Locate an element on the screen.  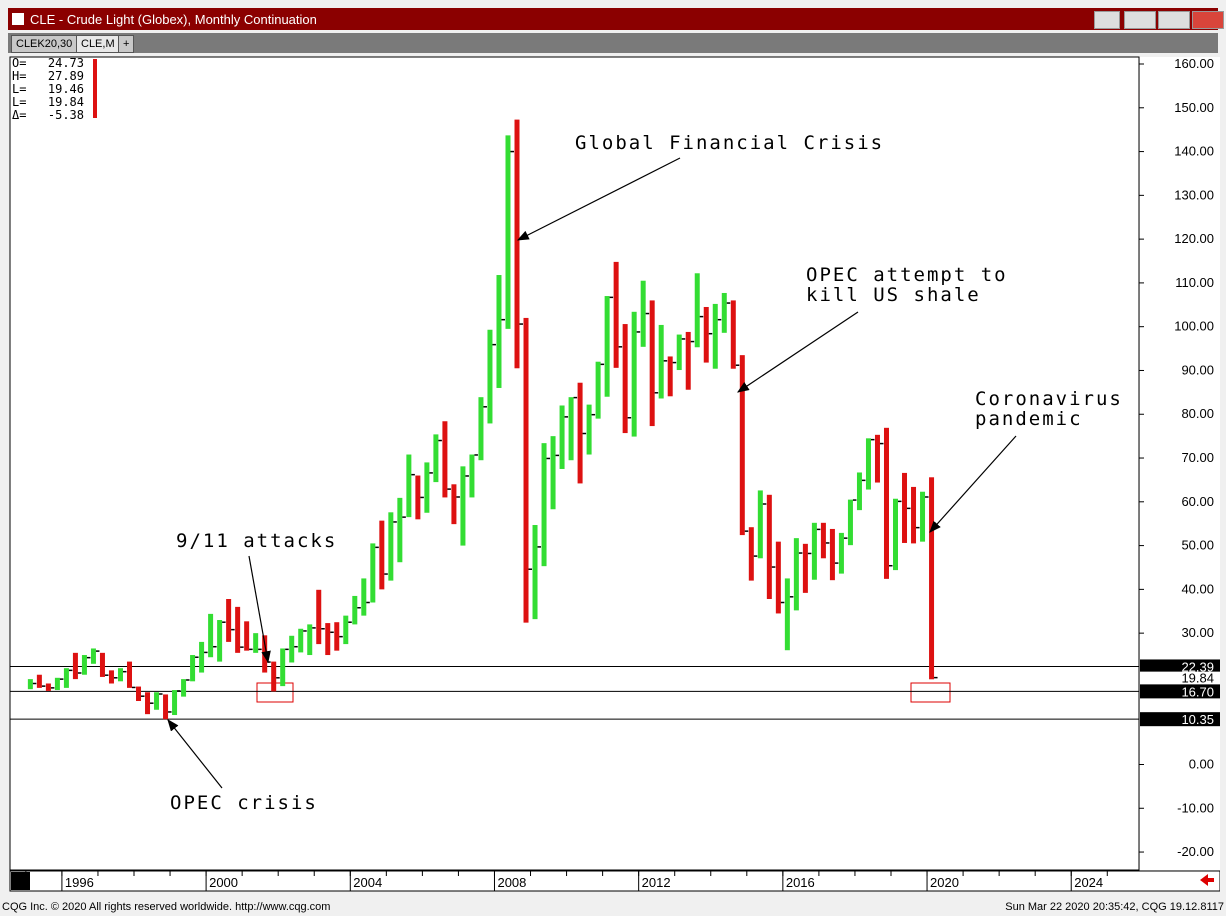
y-tick-label: 130.00 is located at coordinates (1194, 194).